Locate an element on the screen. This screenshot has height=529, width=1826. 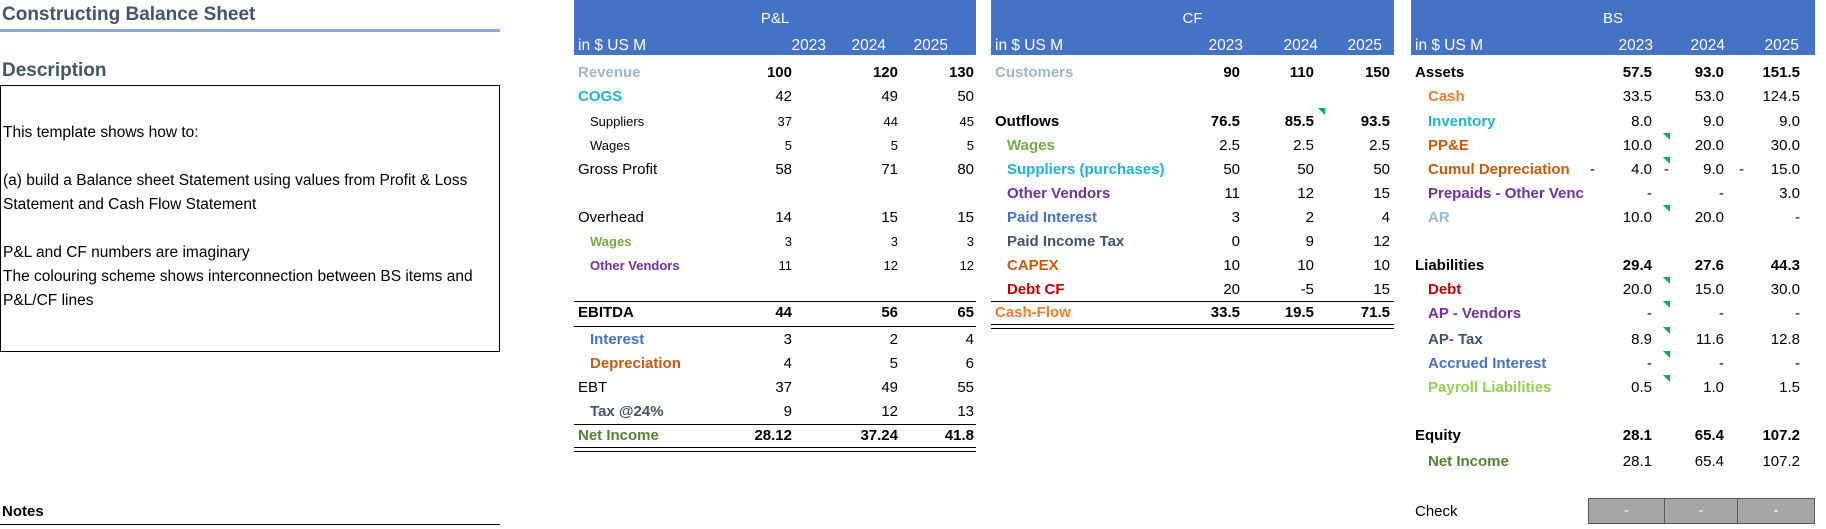
pl-value: 71 is located at coordinates (889, 169).